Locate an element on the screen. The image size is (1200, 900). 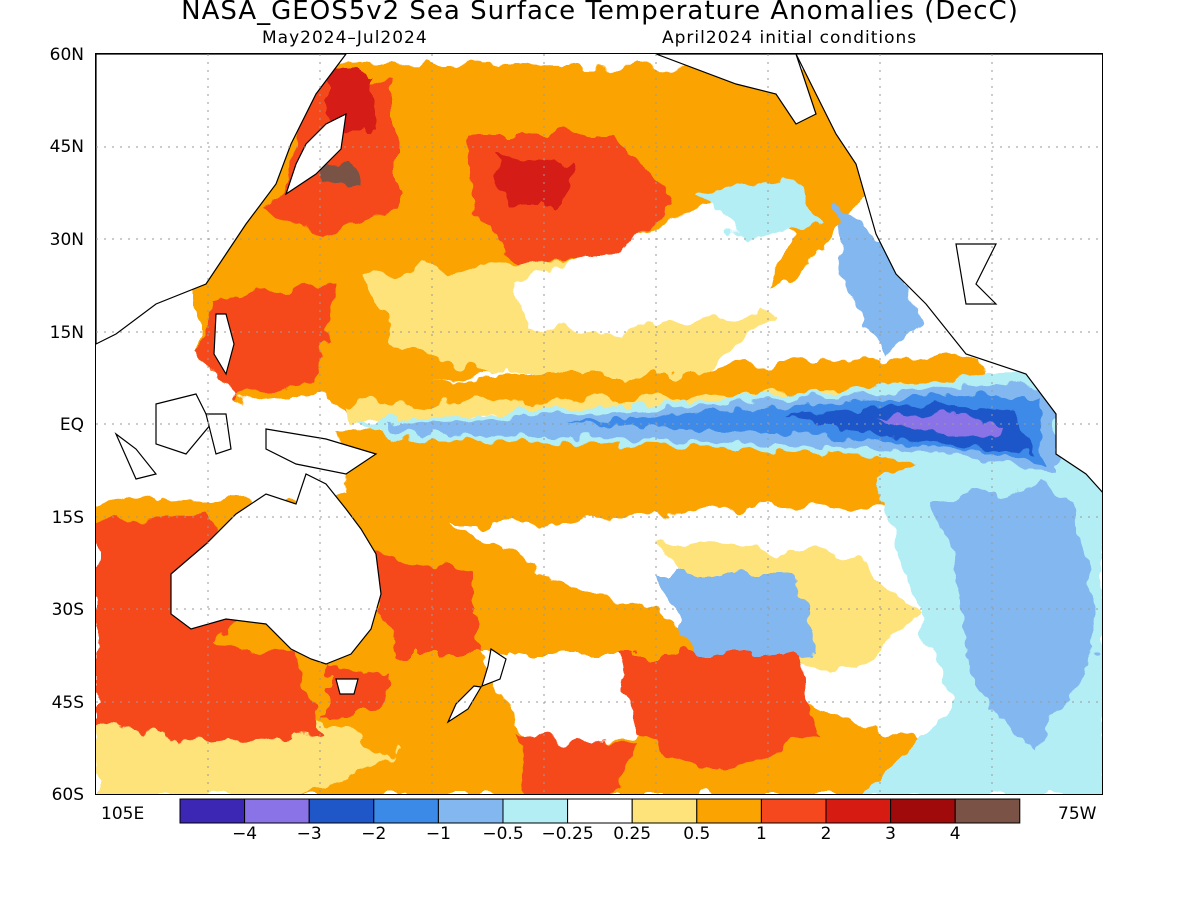
initial-conditions: April2024 initial conditions is located at coordinates (790, 38).